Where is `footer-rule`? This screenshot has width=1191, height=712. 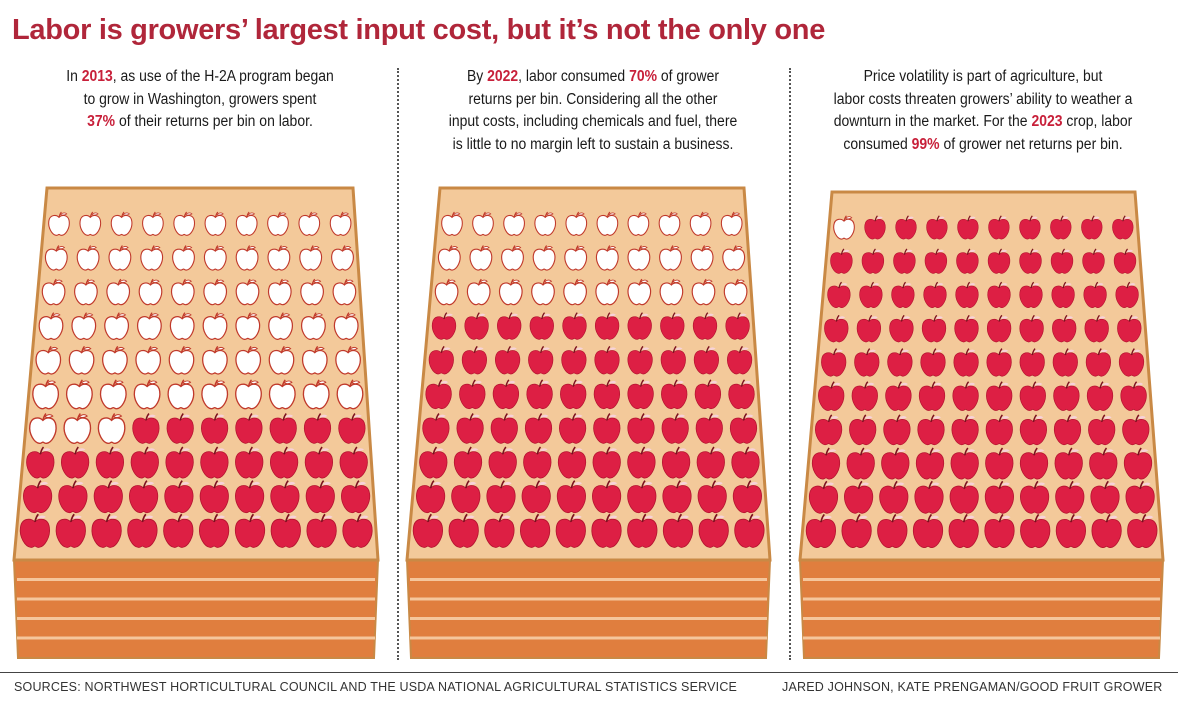 footer-rule is located at coordinates (589, 672).